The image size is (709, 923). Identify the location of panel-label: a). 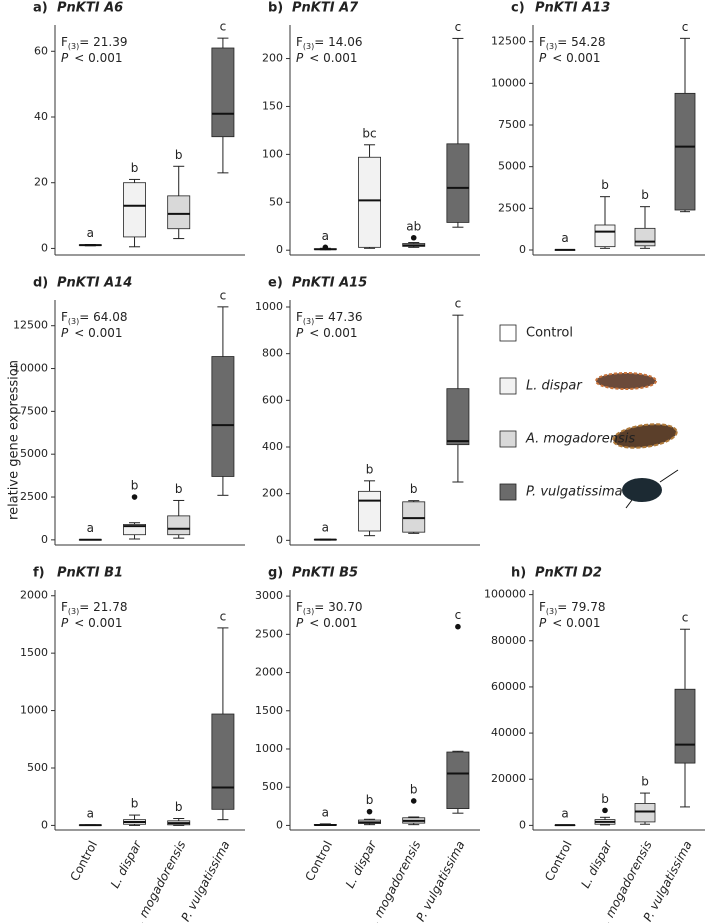
(40, 8).